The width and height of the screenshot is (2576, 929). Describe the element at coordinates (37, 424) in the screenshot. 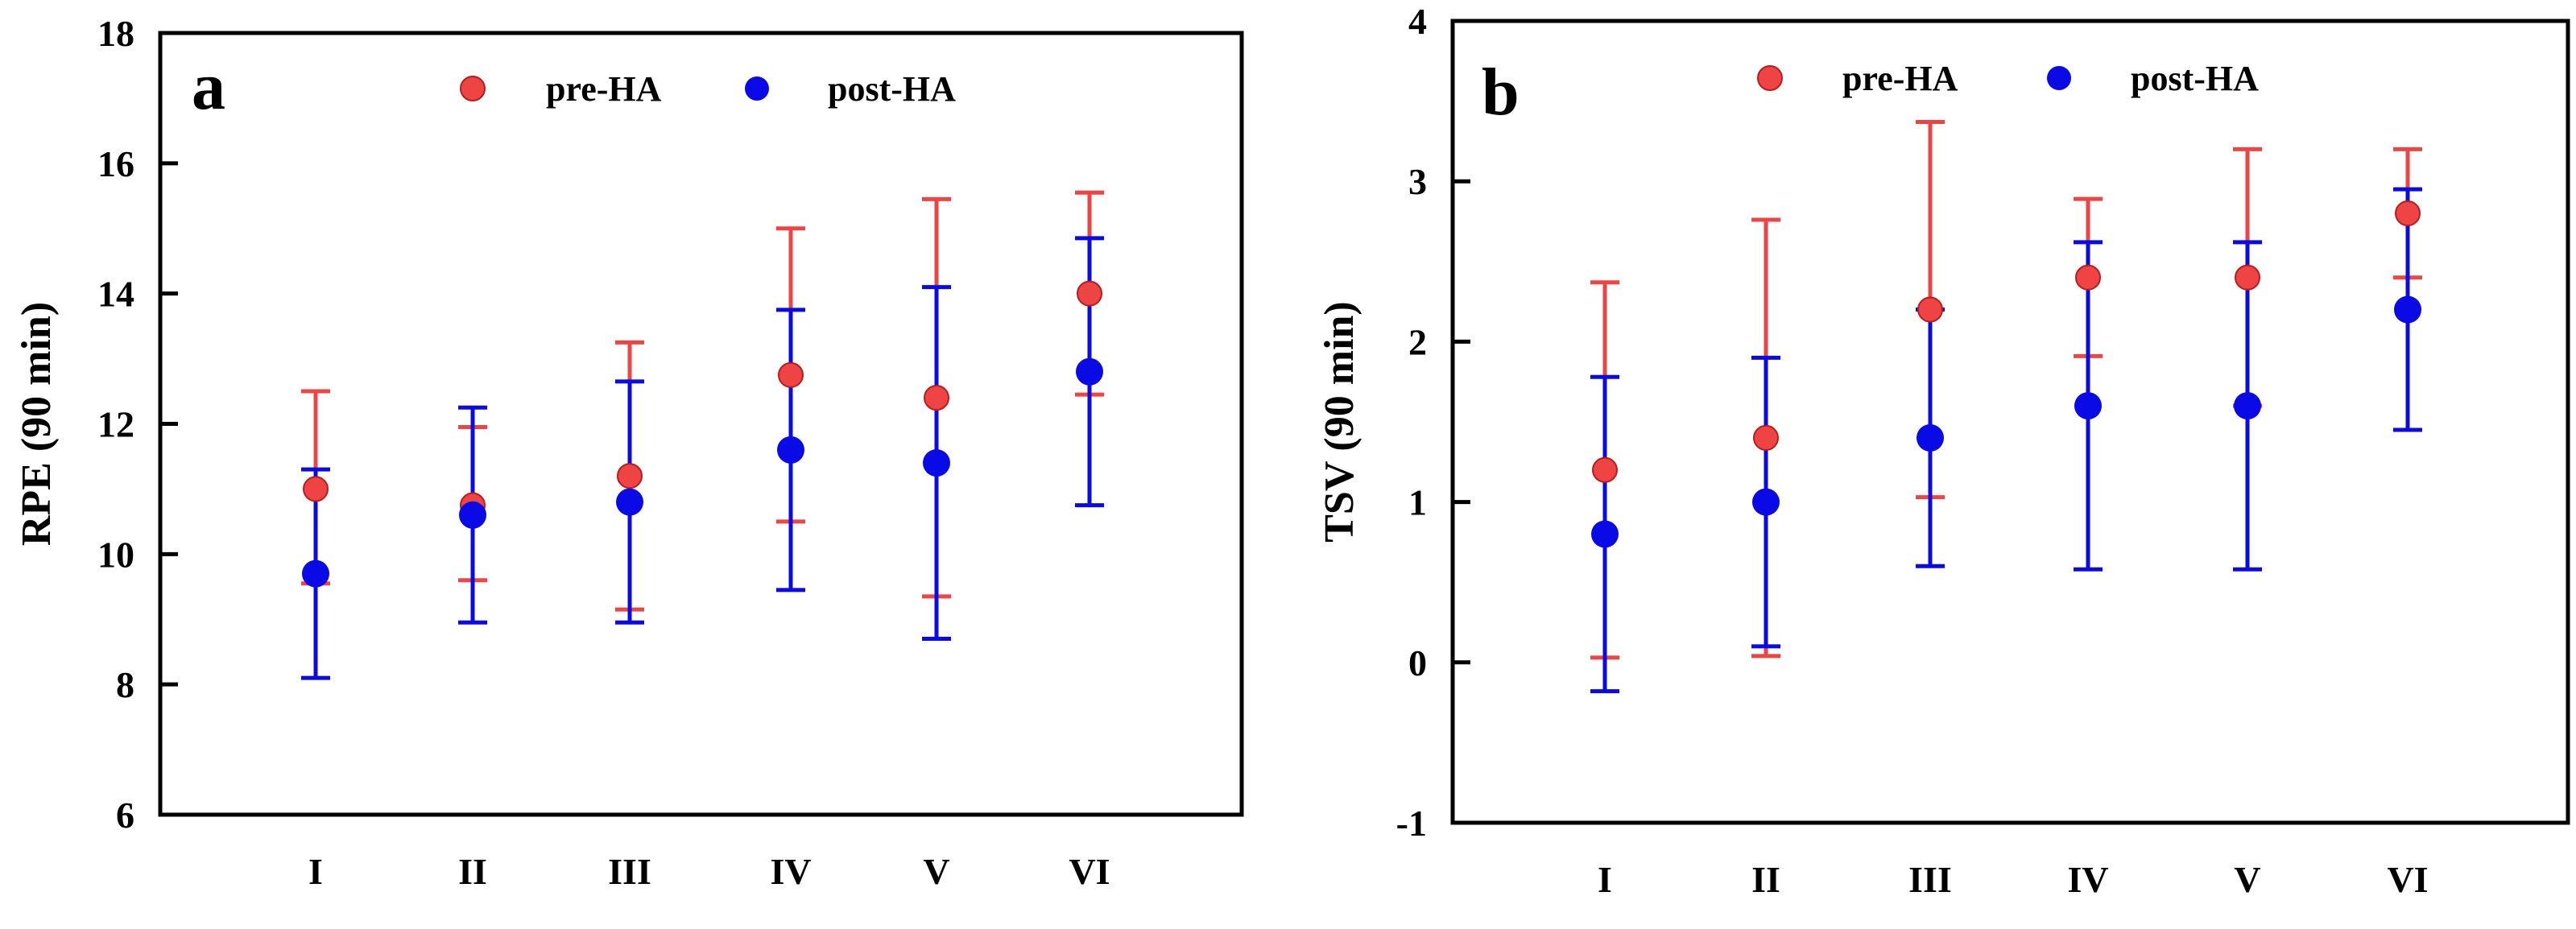

I see `panel-a-y-axis-title: RPE (90 min)` at that location.